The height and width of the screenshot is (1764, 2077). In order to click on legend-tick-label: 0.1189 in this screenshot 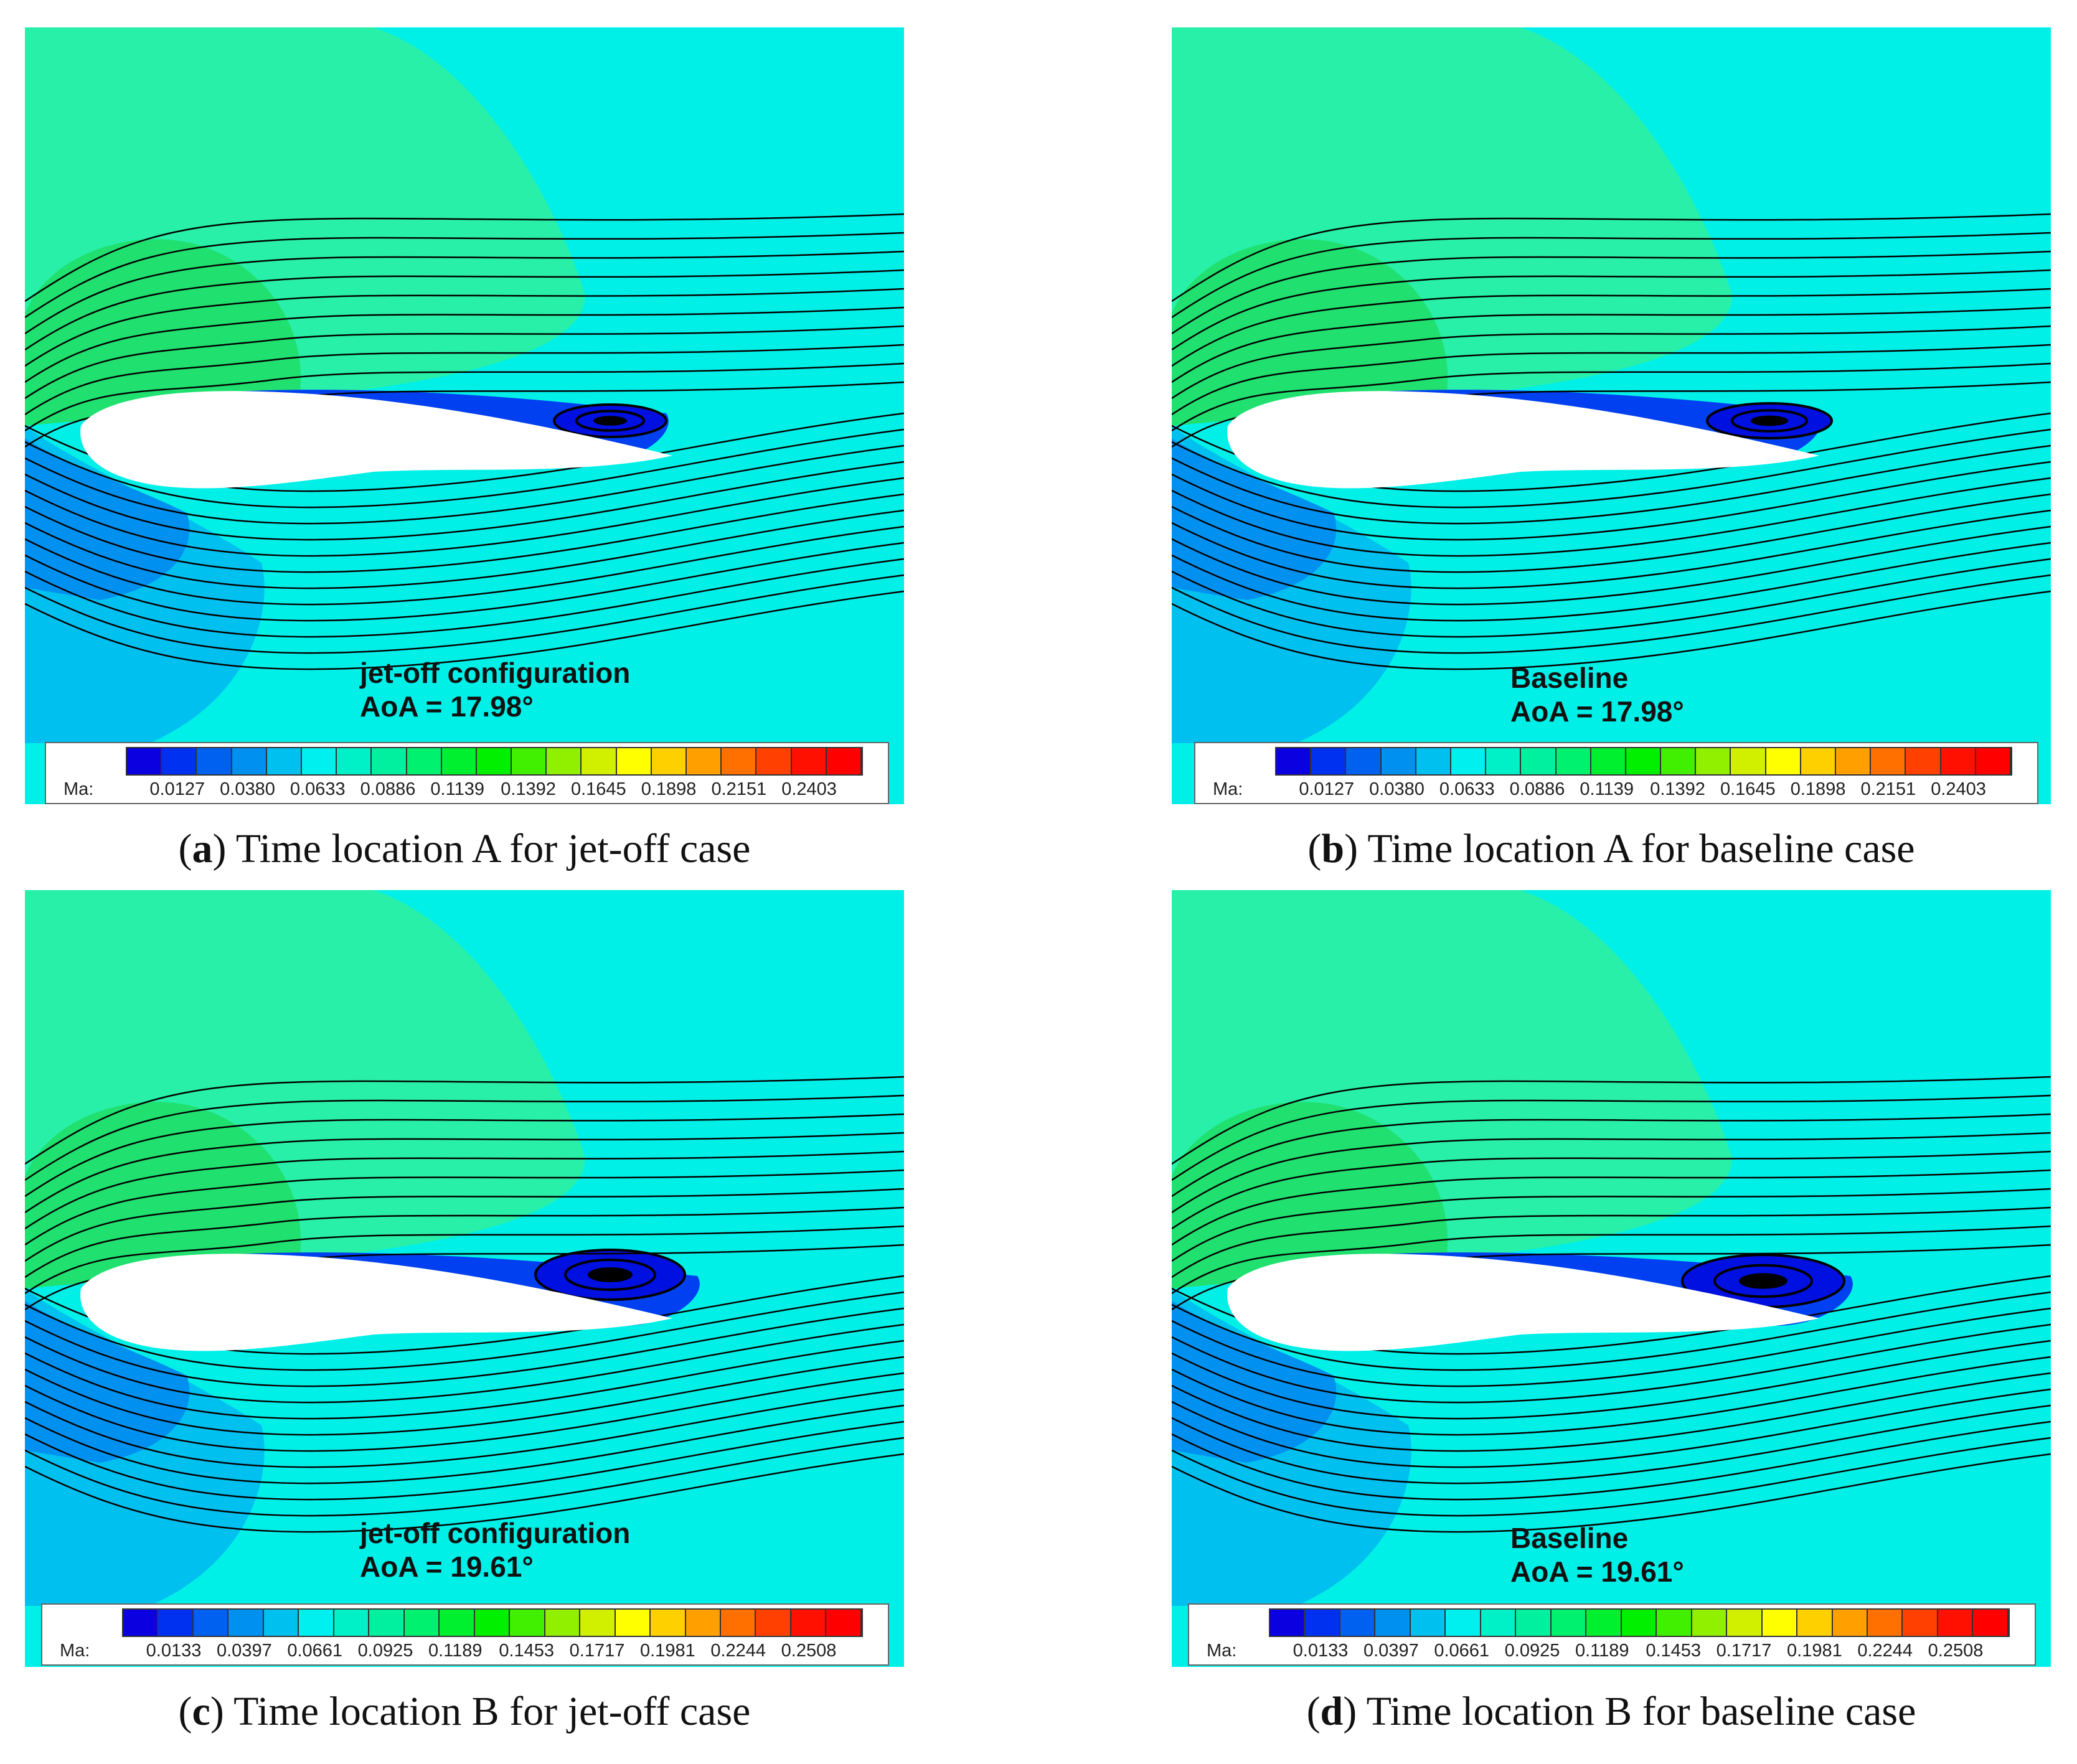, I will do `click(1602, 1651)`.